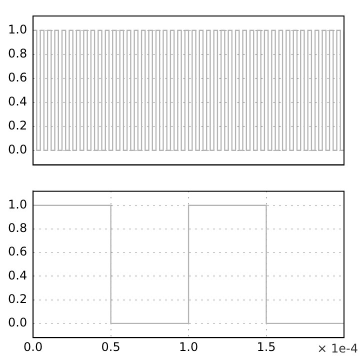 The image size is (360, 360). What do you see at coordinates (337, 349) in the screenshot?
I see `text: × 1e-4` at bounding box center [337, 349].